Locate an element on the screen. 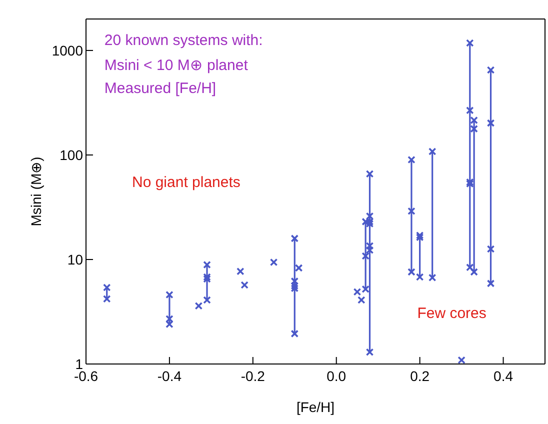  x-tick-label: 0.4 is located at coordinates (504, 376).